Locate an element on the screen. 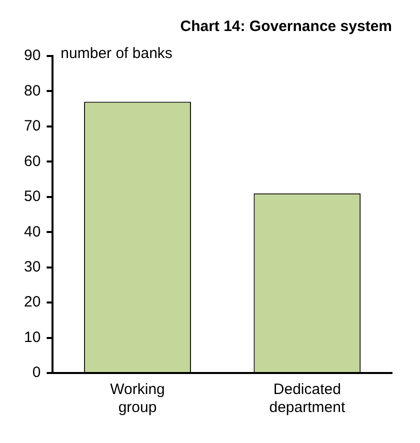 The height and width of the screenshot is (443, 420). y-tick-label: 50 is located at coordinates (32, 197).